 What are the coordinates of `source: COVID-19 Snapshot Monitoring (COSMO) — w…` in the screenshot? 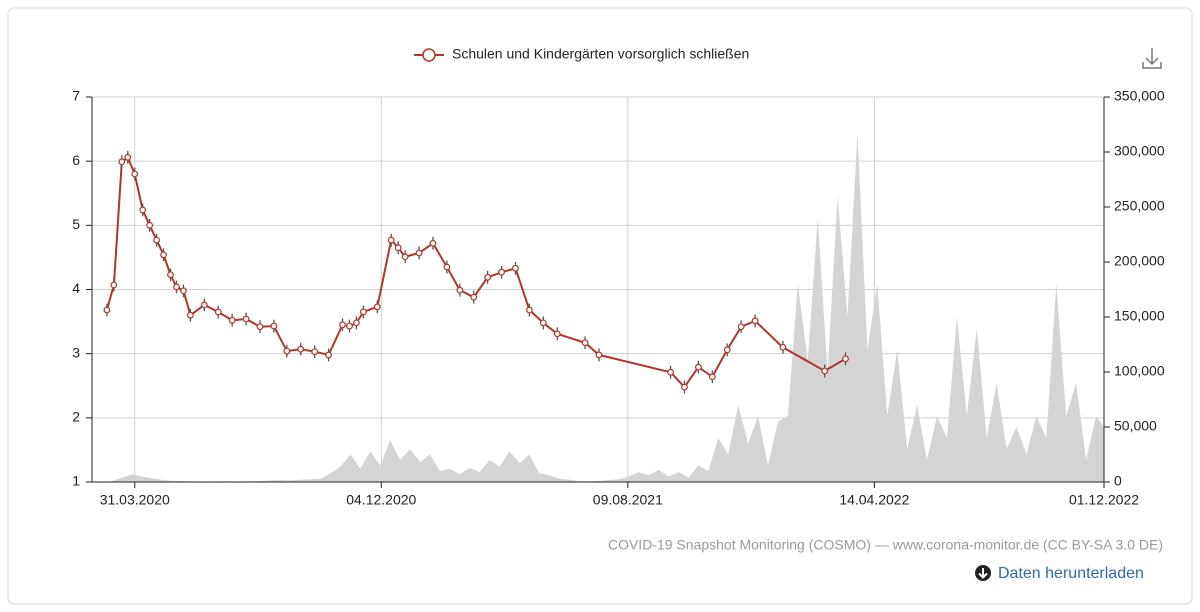 It's located at (885, 545).